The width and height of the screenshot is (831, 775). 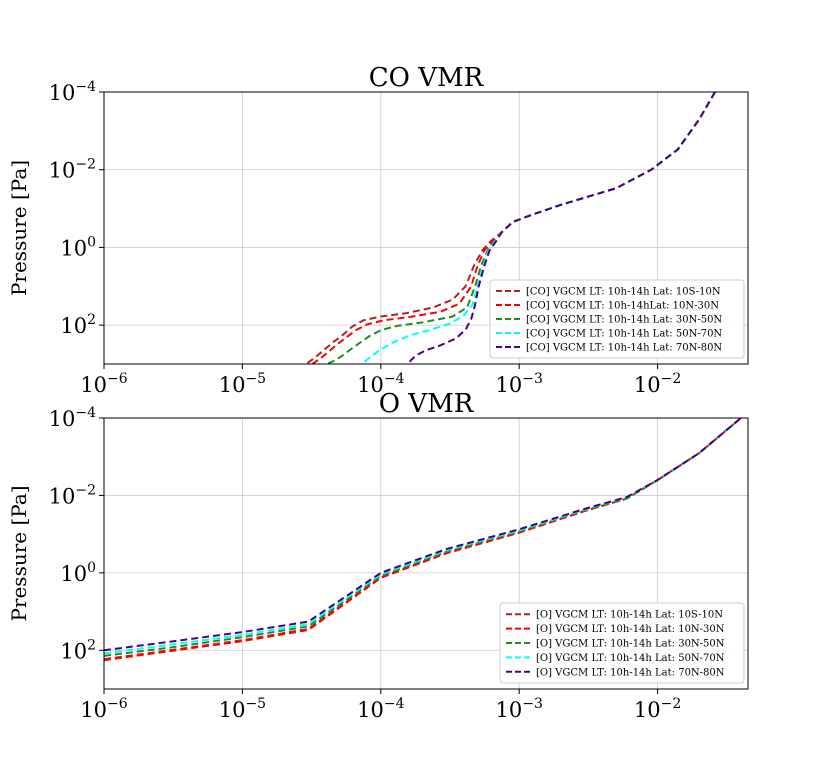 What do you see at coordinates (630, 658) in the screenshot?
I see `legend-label: [O] VGCM LT: 10h-14h Lat: 50N-70N` at bounding box center [630, 658].